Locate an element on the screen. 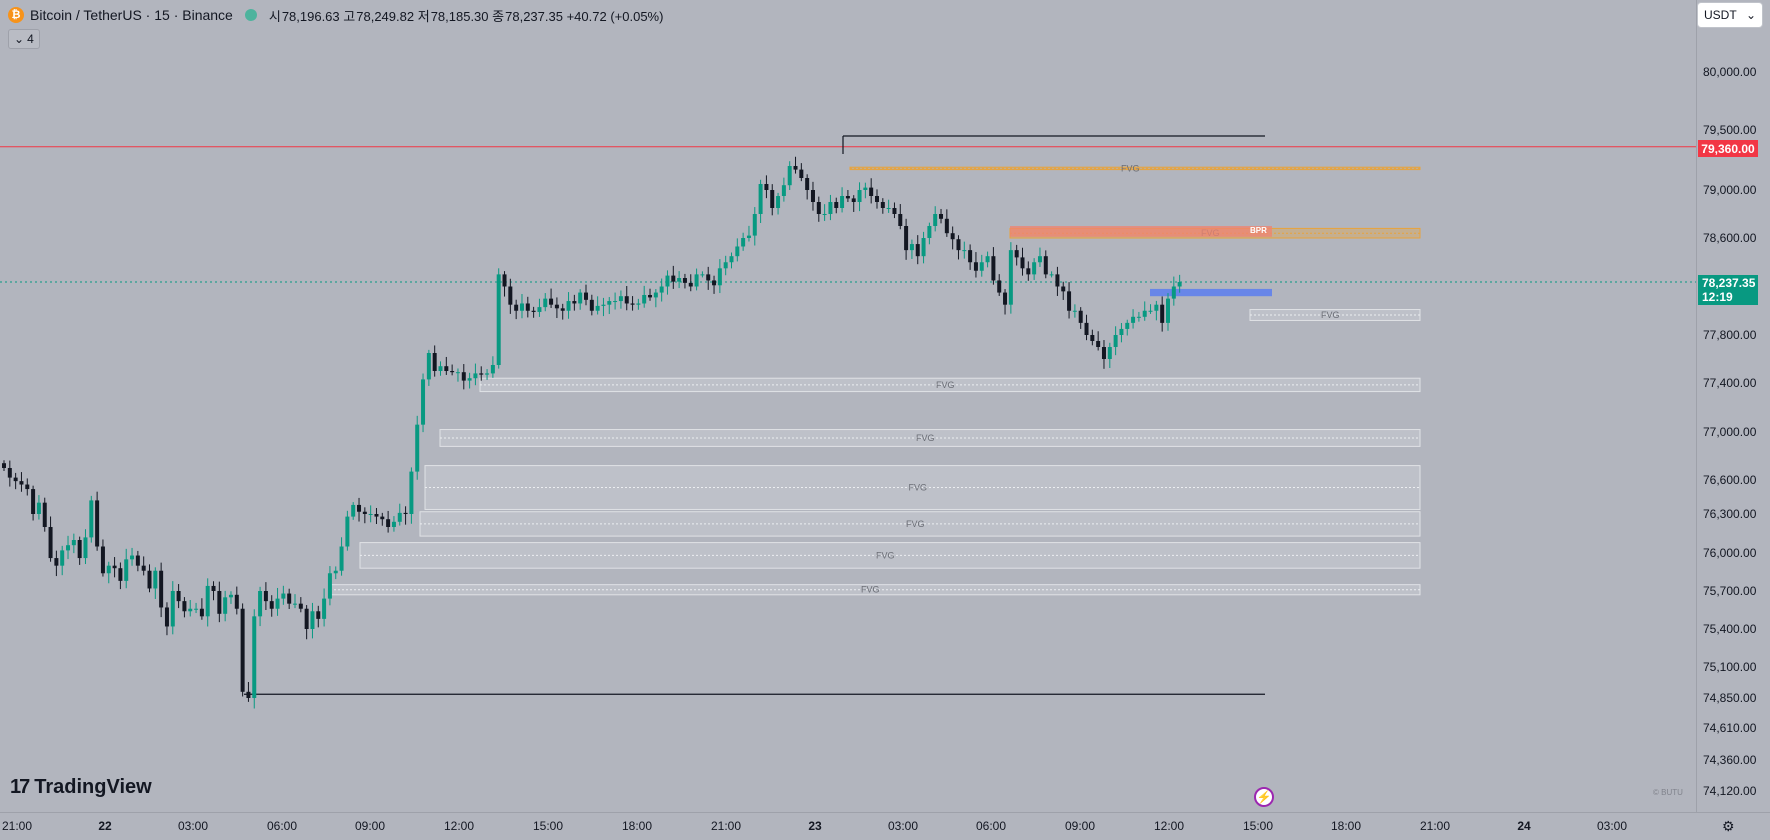  time-tick-label: 23 is located at coordinates (815, 826).